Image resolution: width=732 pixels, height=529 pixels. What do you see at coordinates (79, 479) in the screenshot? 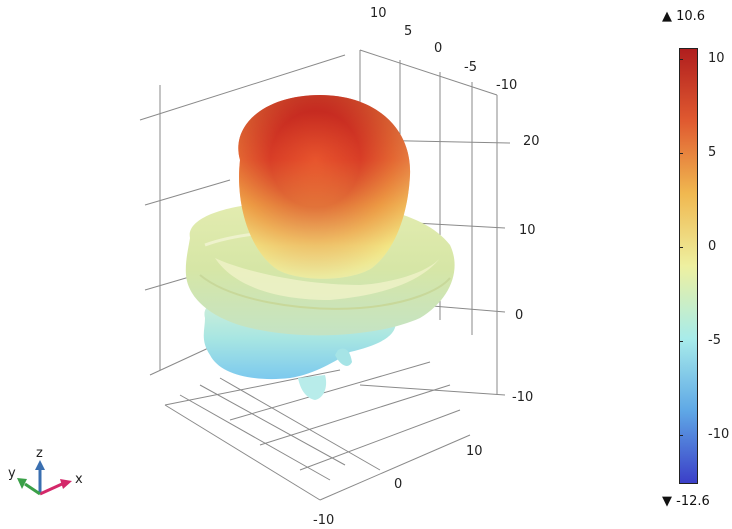
I see `triad-x-label: x` at bounding box center [79, 479].